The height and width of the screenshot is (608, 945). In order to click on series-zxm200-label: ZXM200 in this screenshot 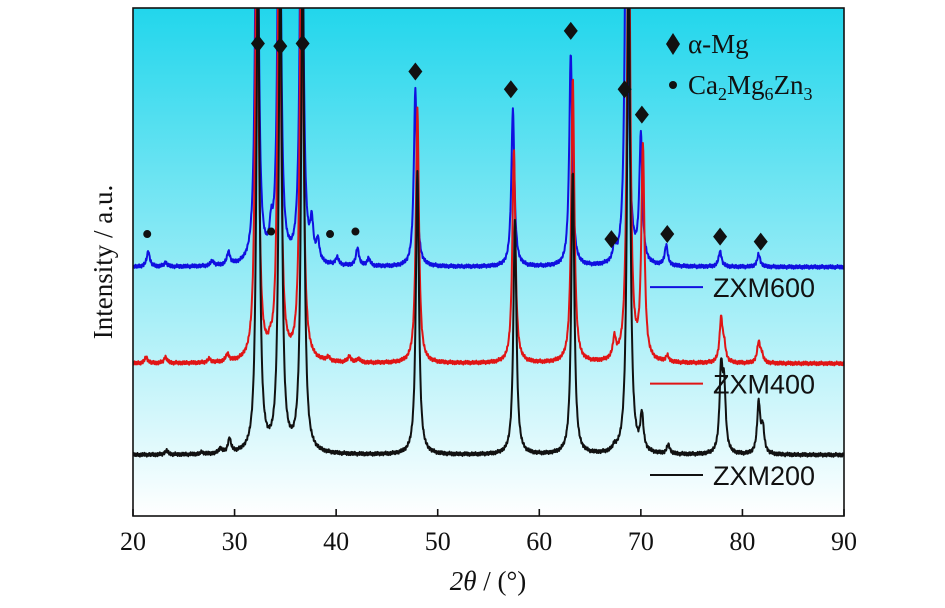, I will do `click(764, 476)`.